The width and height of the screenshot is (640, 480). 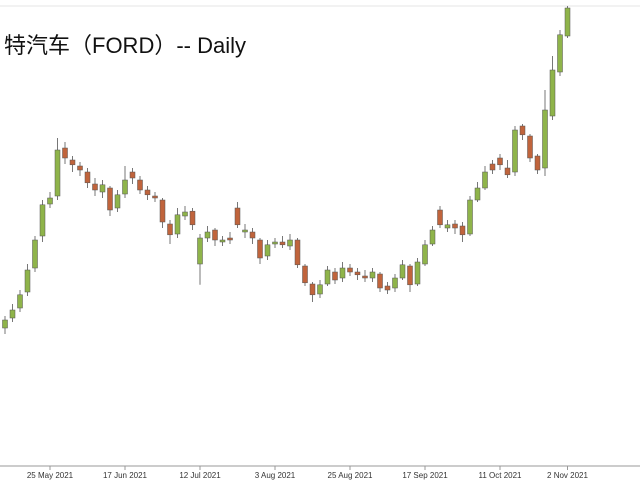 What do you see at coordinates (275, 475) in the screenshot?
I see `x-tick-label: 3 Aug 2021` at bounding box center [275, 475].